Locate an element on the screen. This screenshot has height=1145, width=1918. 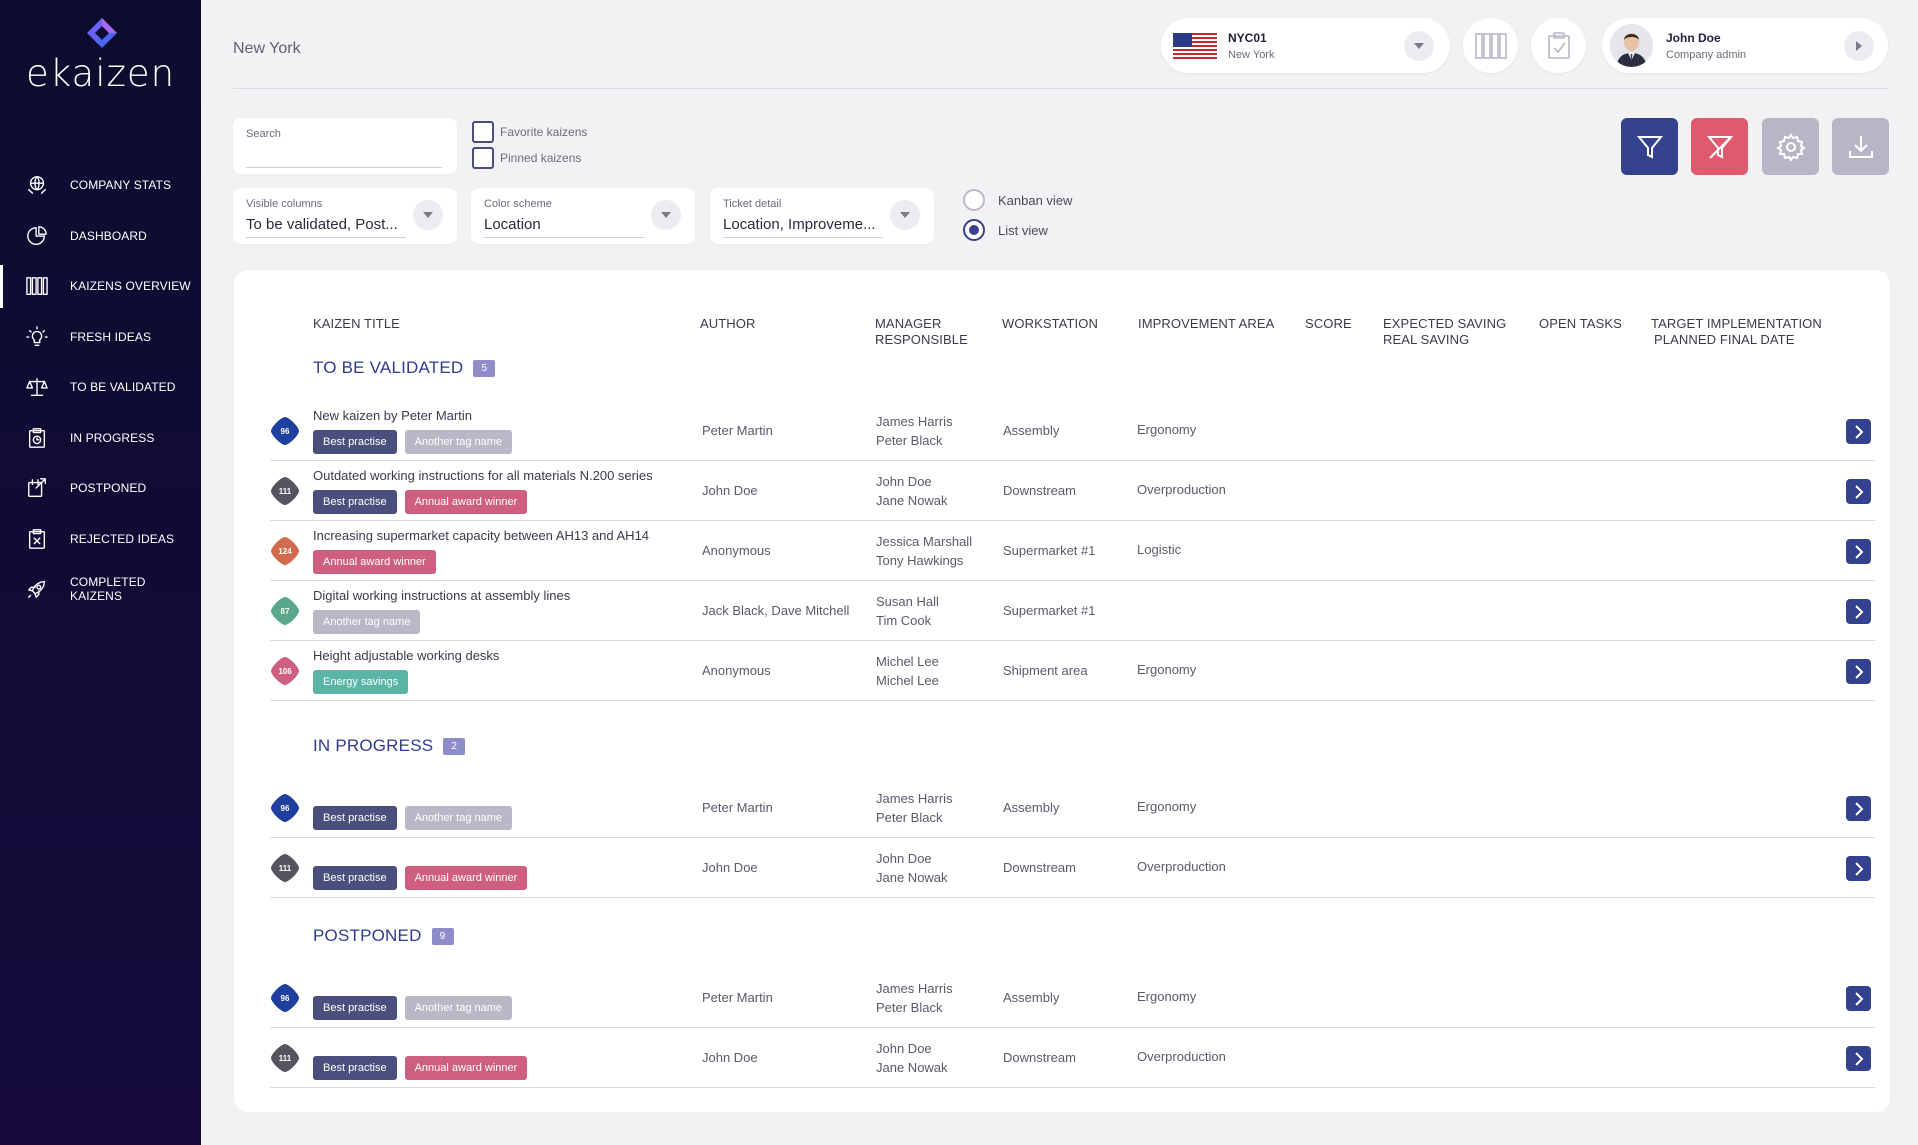
list-view-radio-circle is located at coordinates (974, 230).